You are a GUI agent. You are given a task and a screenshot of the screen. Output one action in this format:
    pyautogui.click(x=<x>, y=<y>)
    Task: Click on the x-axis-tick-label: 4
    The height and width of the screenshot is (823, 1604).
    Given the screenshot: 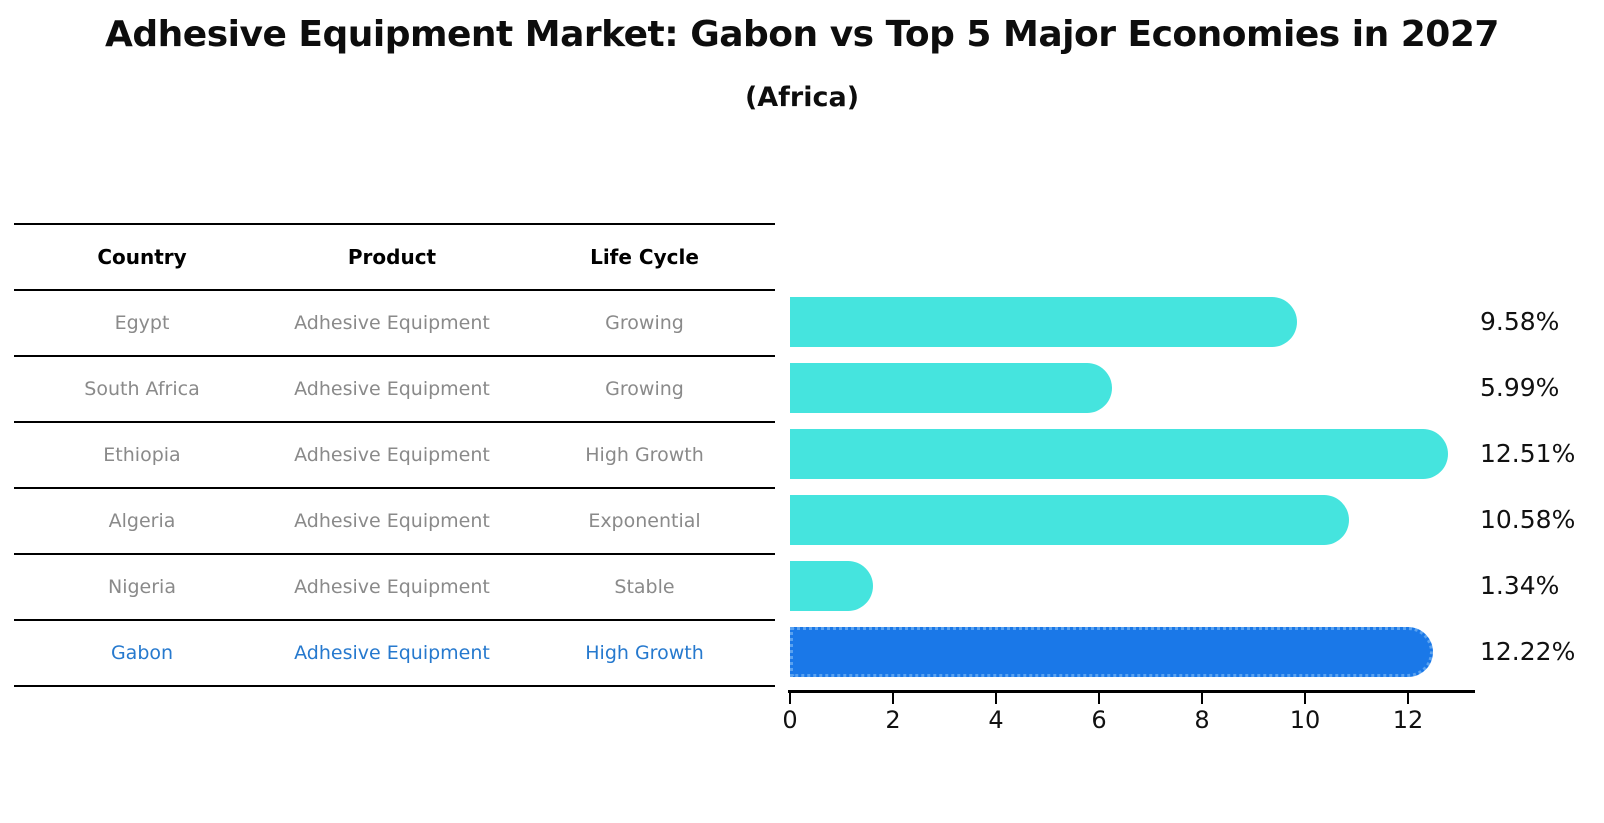 What is the action you would take?
    pyautogui.click(x=996, y=720)
    